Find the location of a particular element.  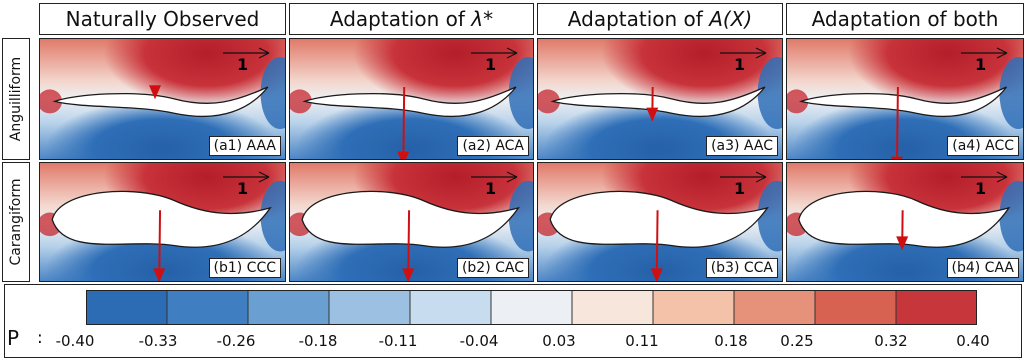

panel-a3: 1 (a3) AAC is located at coordinates (660, 99).